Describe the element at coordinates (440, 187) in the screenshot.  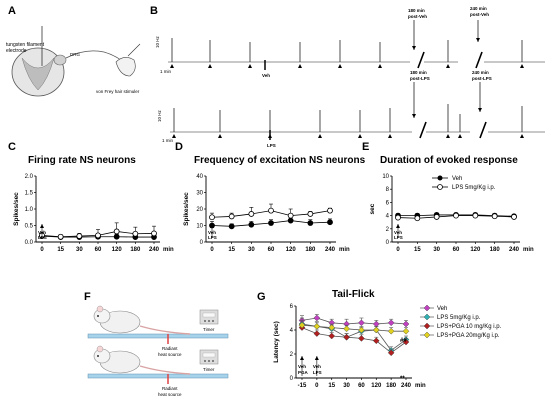
I see `legend-e-lps-marker` at that location.